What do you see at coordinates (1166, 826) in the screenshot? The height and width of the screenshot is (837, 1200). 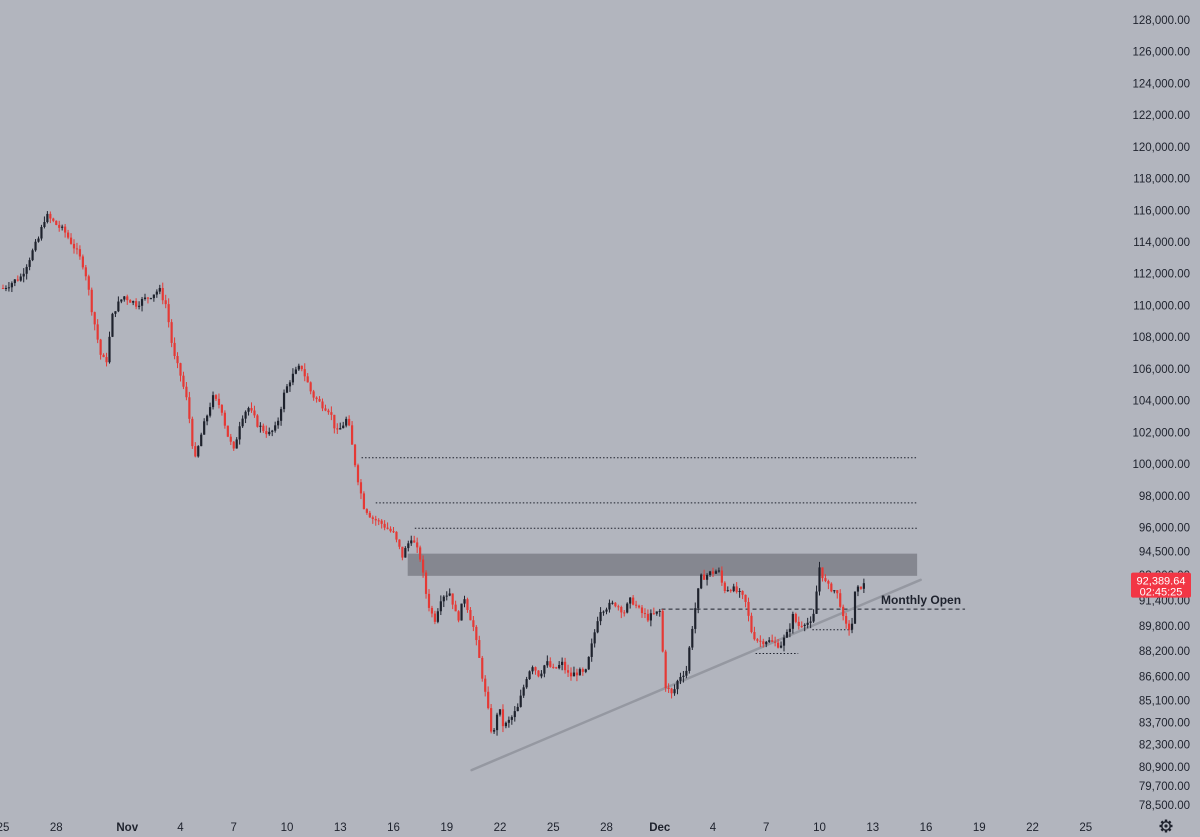 I see `settings-gear-icon` at bounding box center [1166, 826].